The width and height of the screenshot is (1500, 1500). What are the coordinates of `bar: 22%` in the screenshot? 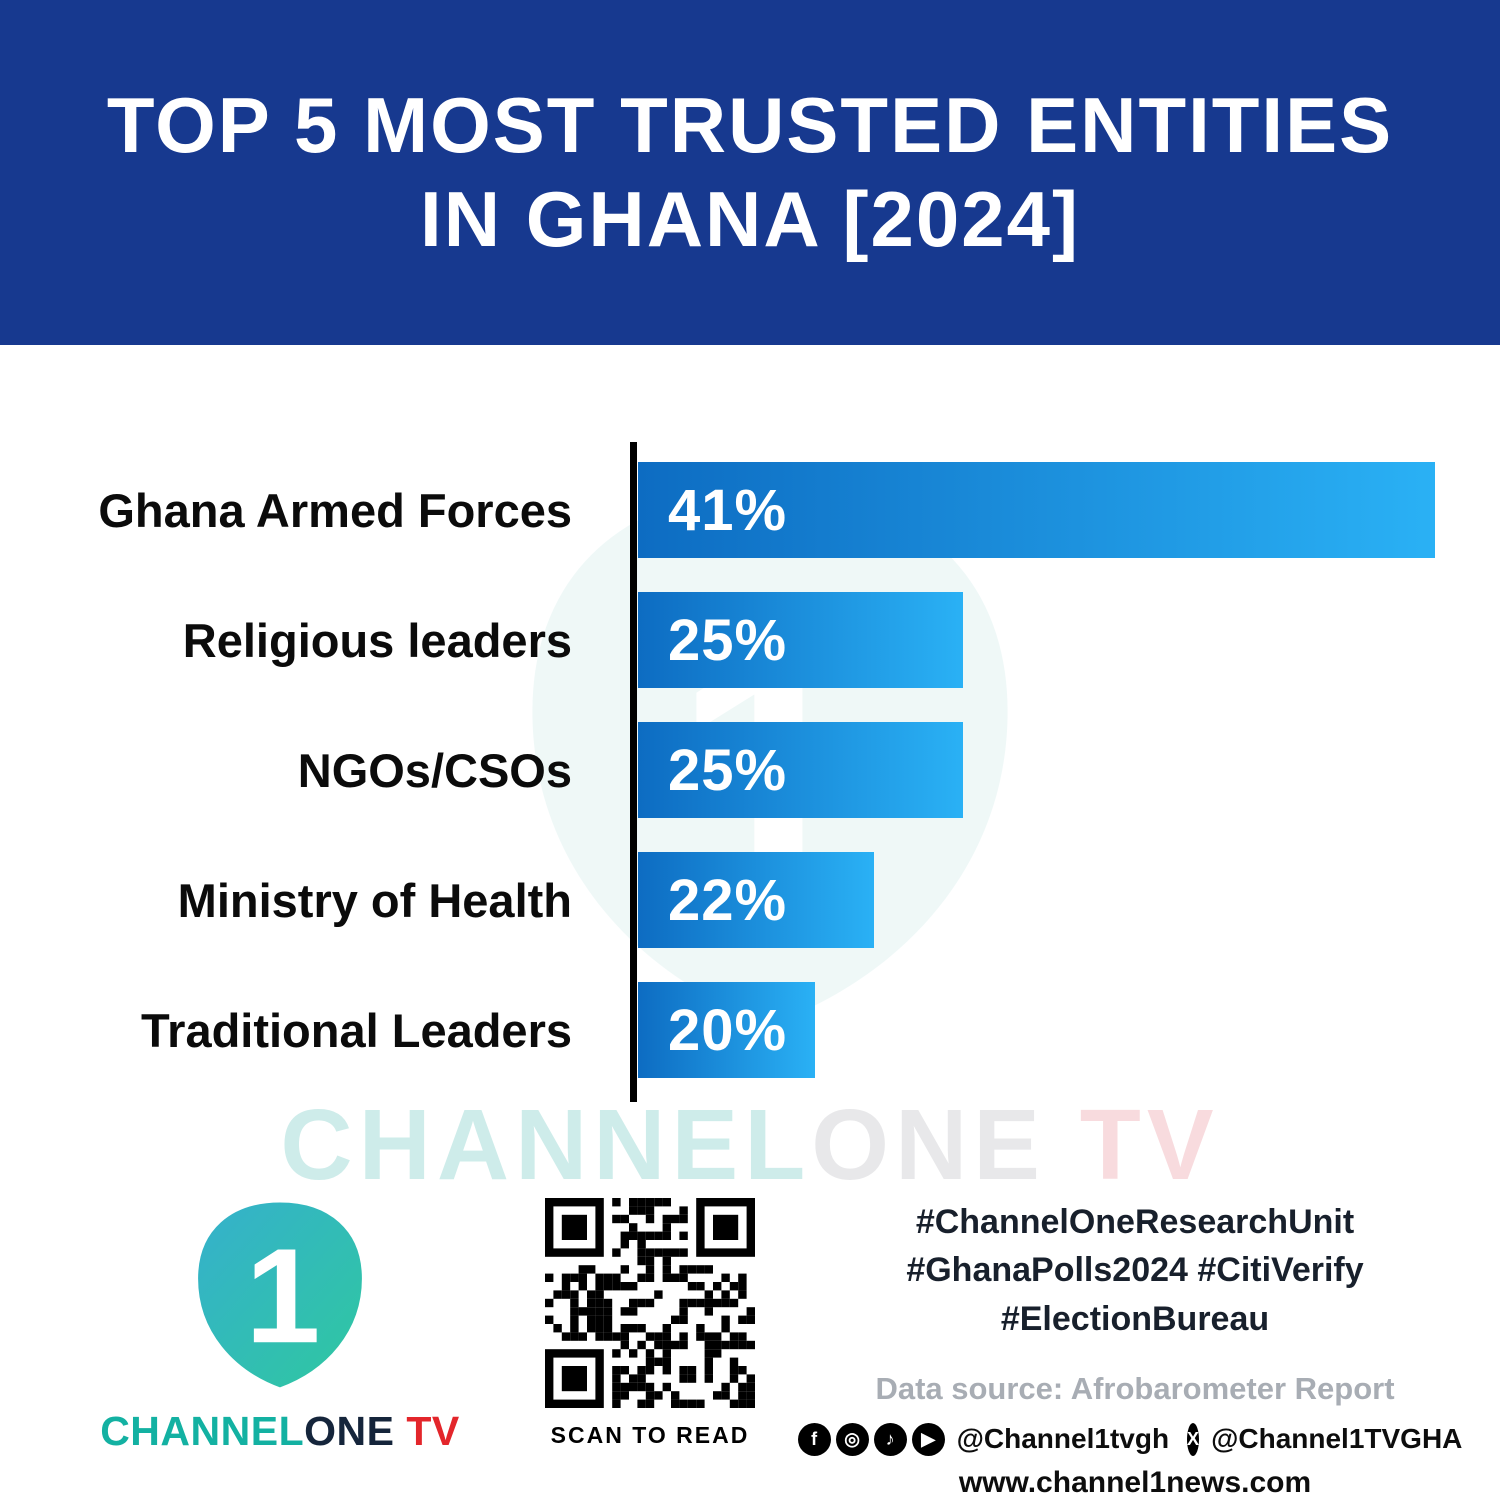 It's located at (756, 900).